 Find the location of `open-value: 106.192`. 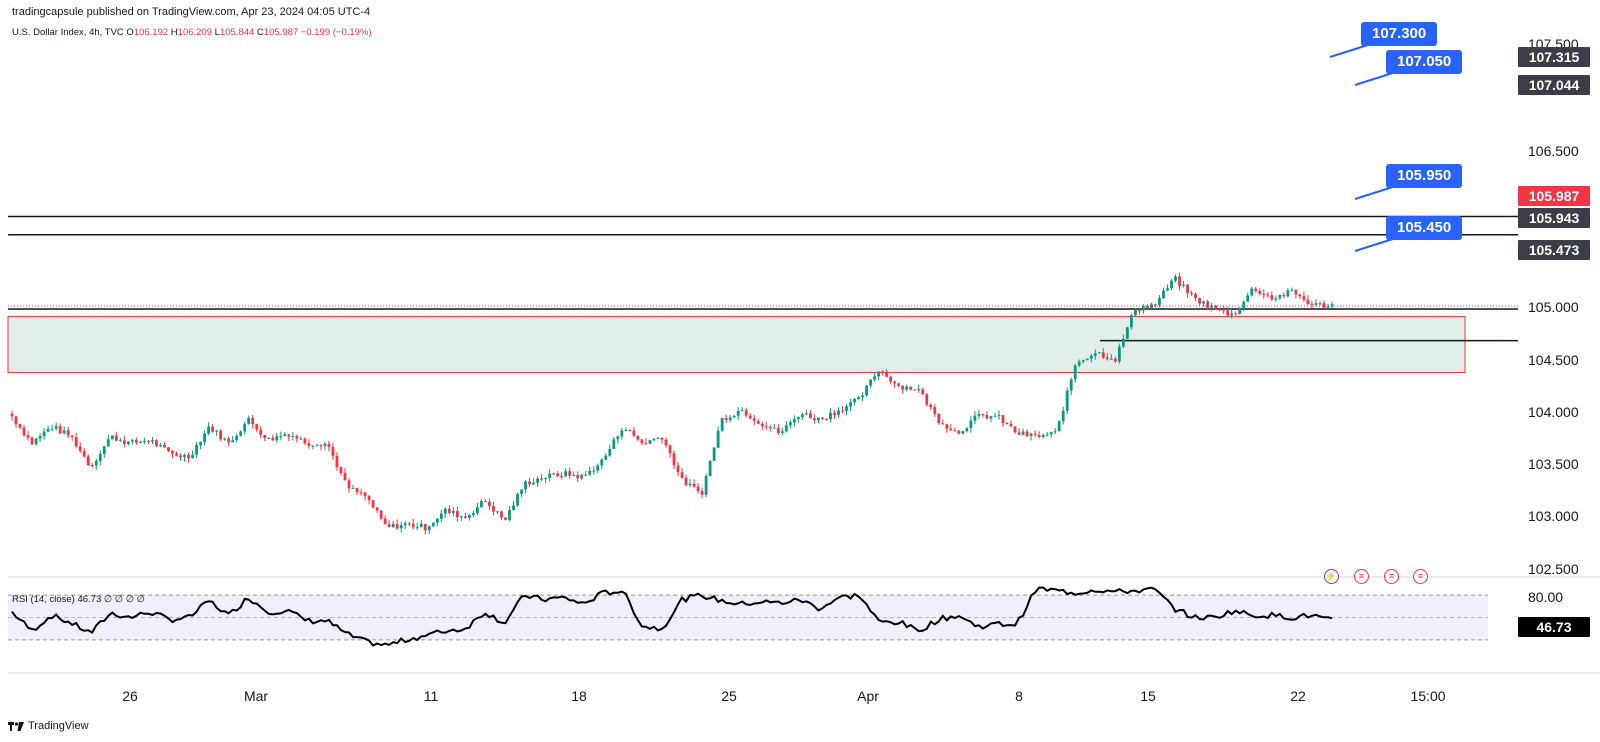

open-value: 106.192 is located at coordinates (151, 32).